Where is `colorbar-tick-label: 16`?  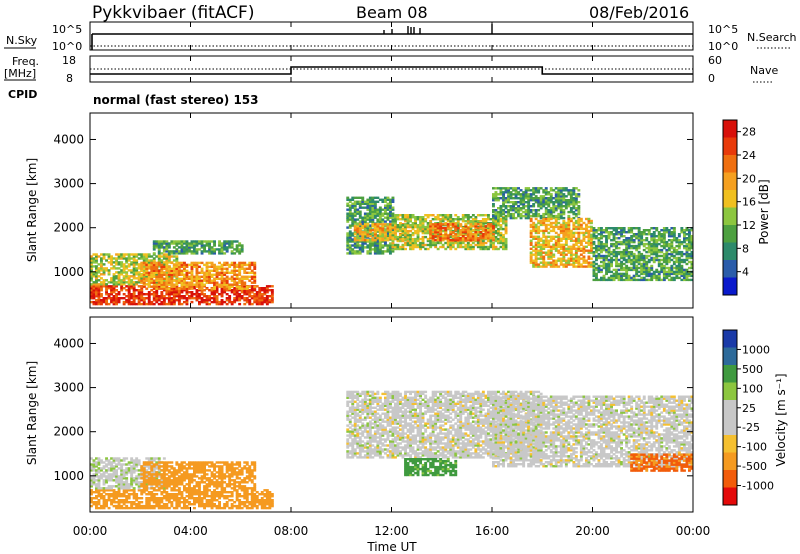 colorbar-tick-label: 16 is located at coordinates (749, 202).